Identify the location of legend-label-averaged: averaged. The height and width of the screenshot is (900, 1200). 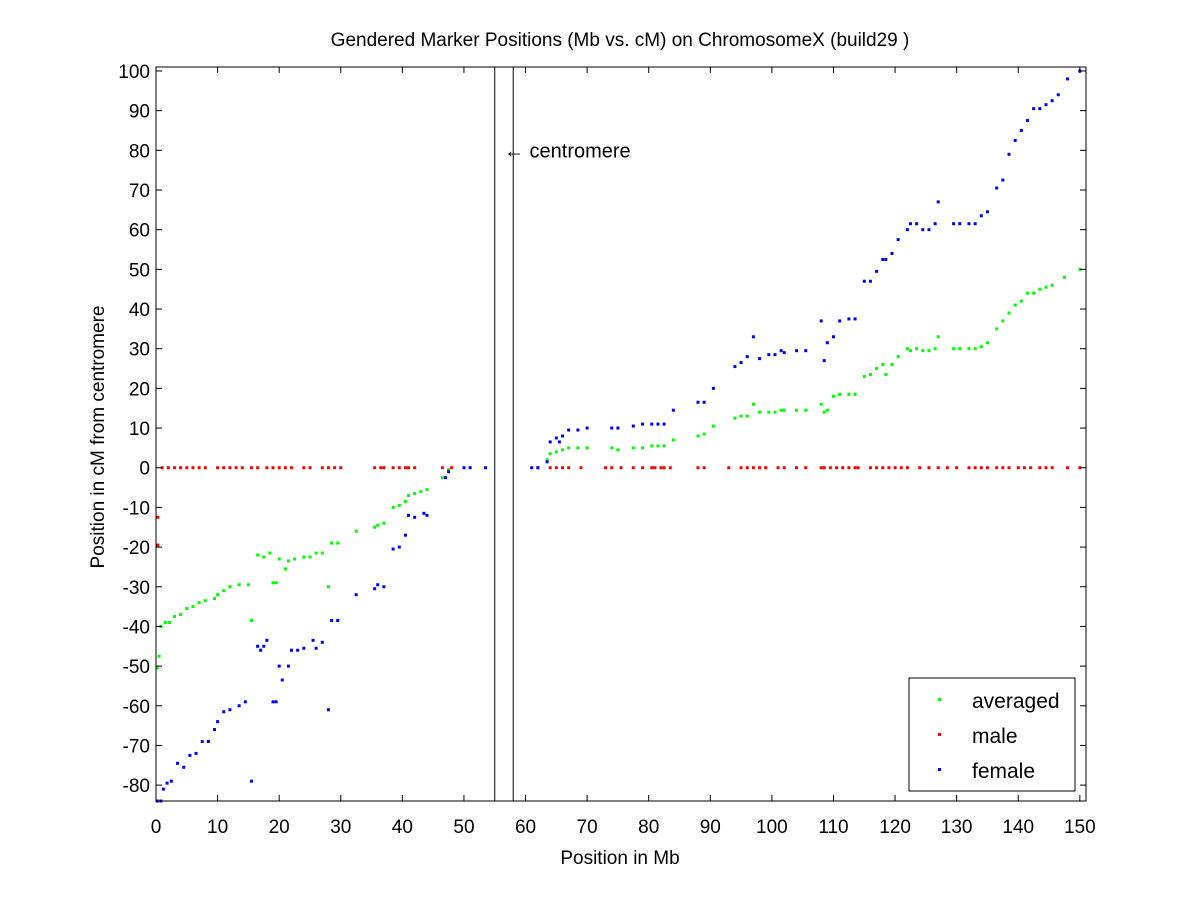
(1016, 701).